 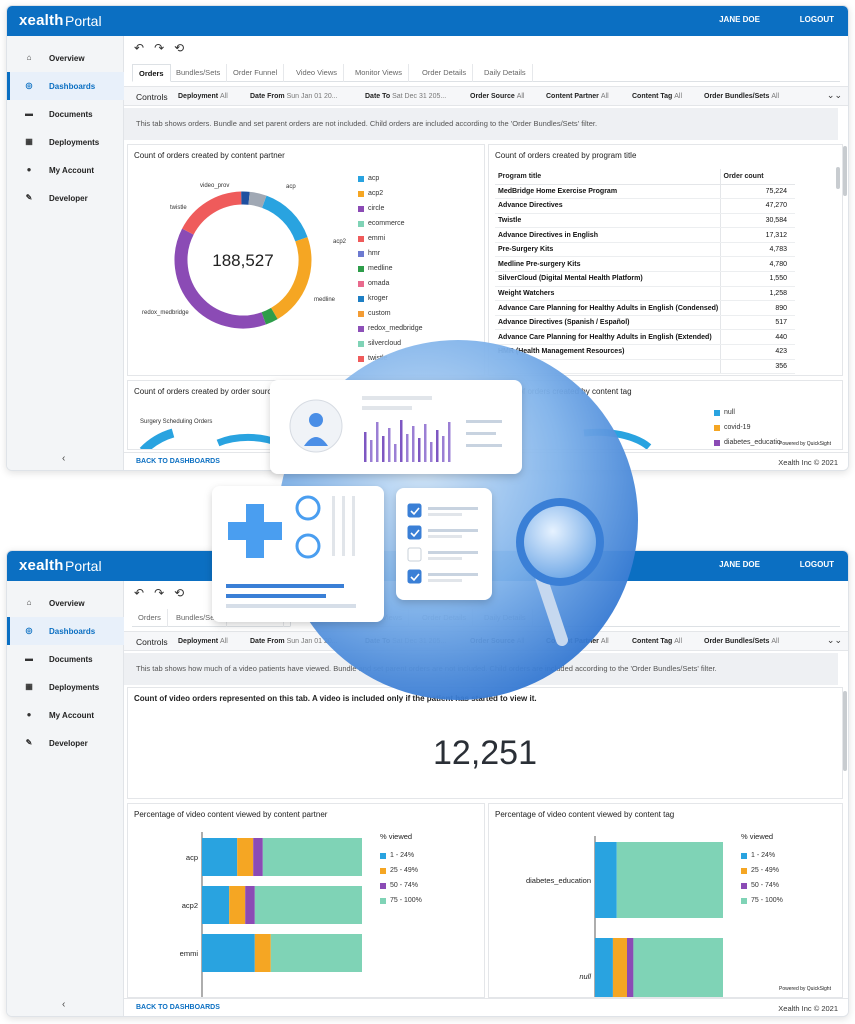 I want to click on legend-item: silvercloud, so click(x=390, y=347).